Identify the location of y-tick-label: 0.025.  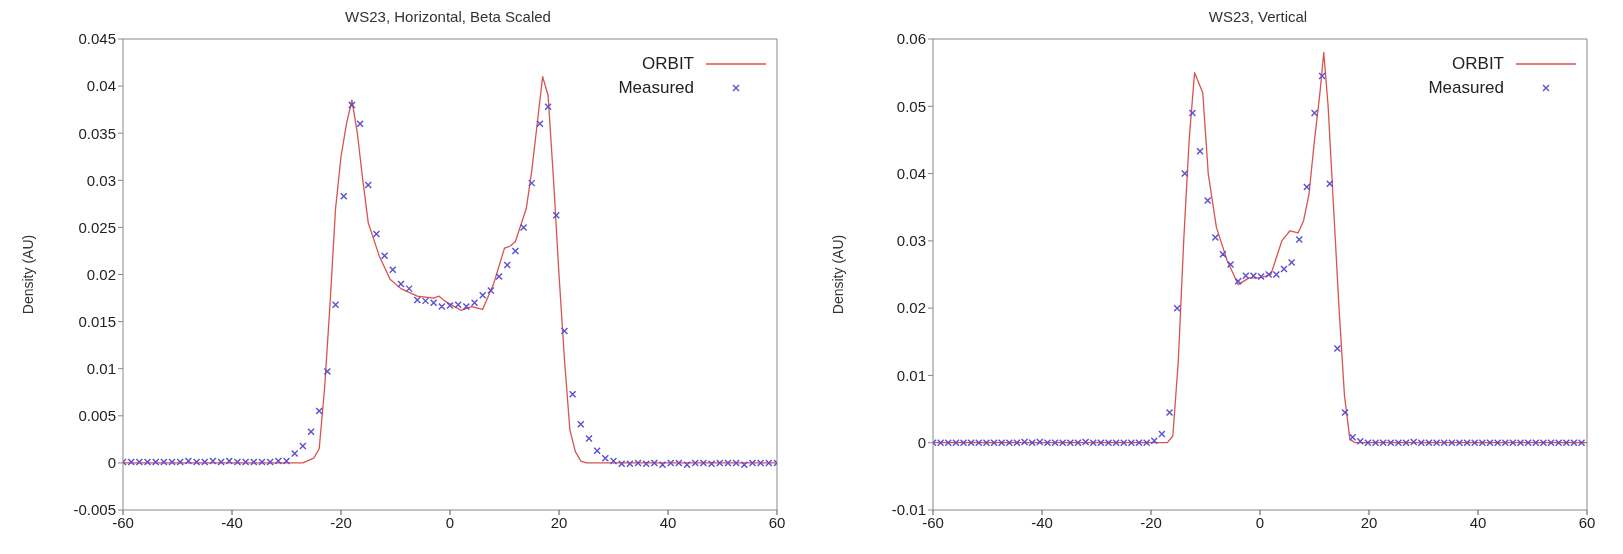
(97, 227).